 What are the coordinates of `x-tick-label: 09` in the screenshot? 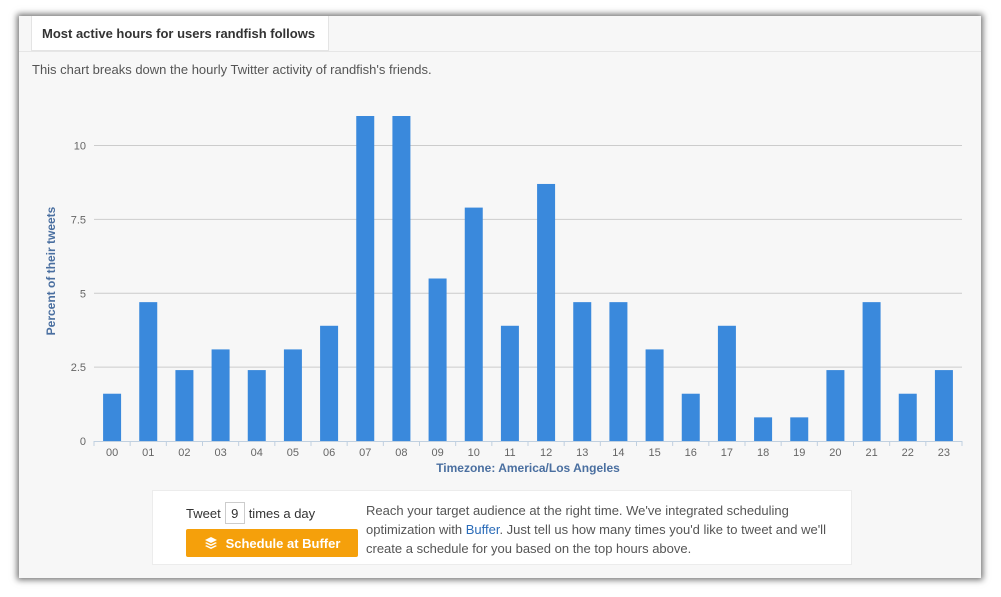 It's located at (437, 453).